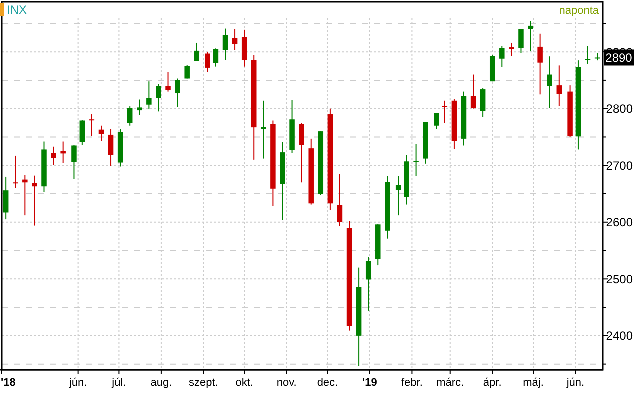 This screenshot has width=635, height=408. Describe the element at coordinates (17, 10) in the screenshot. I see `chart-title: INX` at that location.